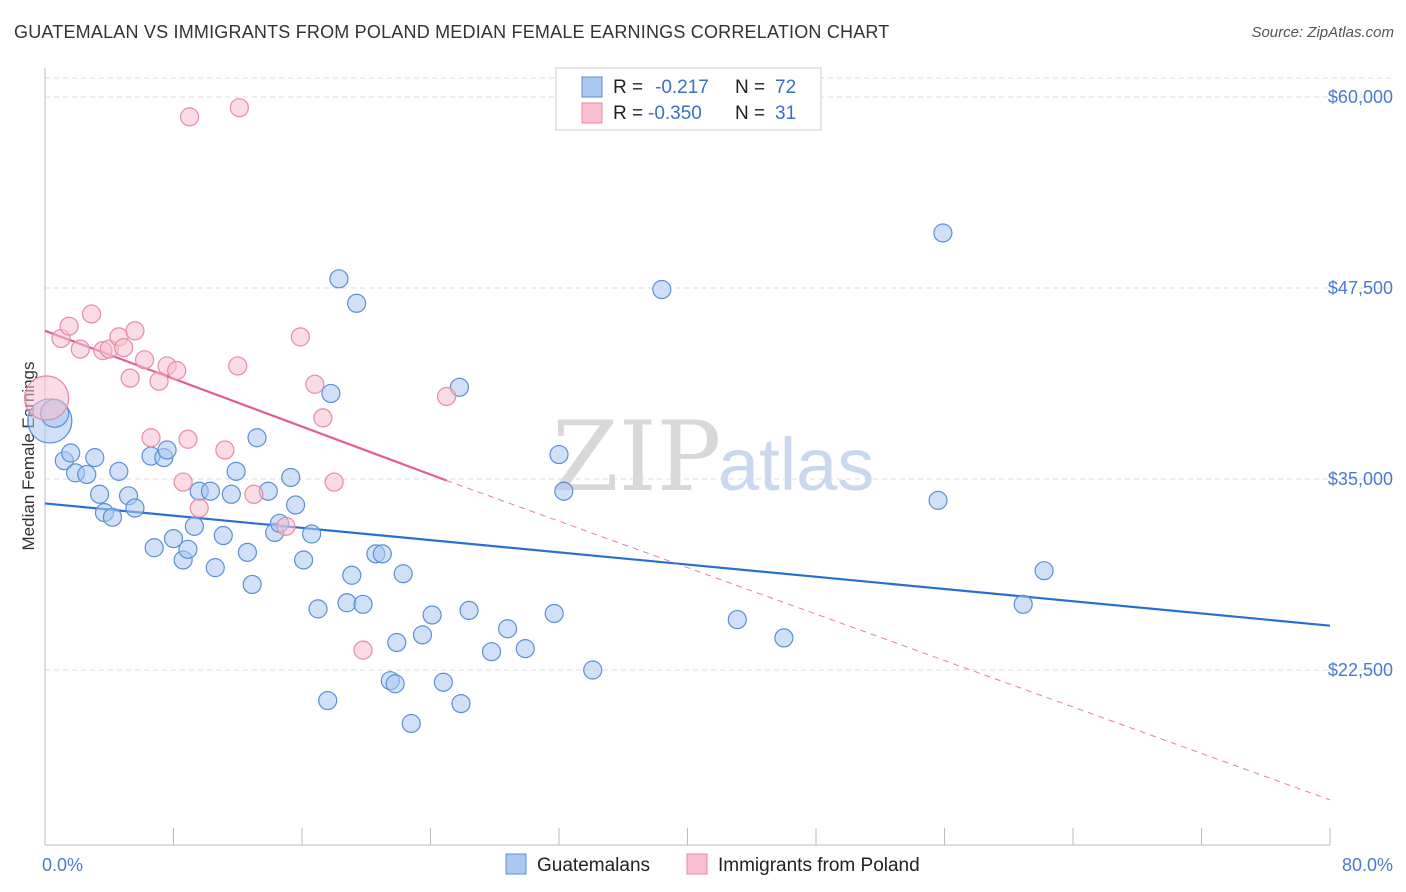 The width and height of the screenshot is (1406, 892). Describe the element at coordinates (1360, 97) in the screenshot. I see `y-tick-label: $60,000` at that location.